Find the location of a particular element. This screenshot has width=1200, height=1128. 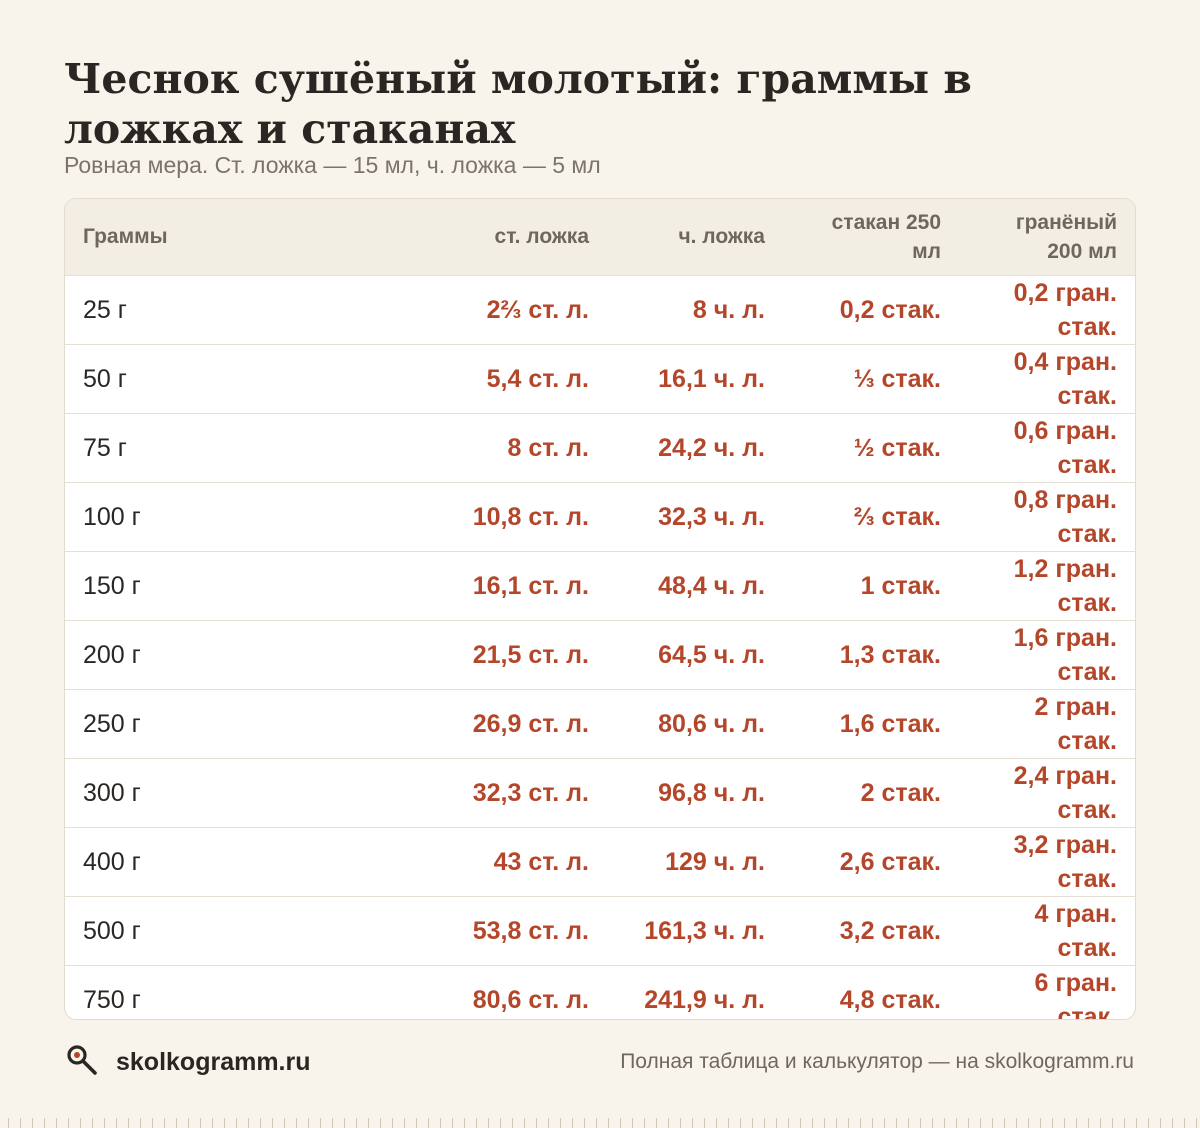

faceted-glass-cell: 4 гран. стак. is located at coordinates (1075, 930).